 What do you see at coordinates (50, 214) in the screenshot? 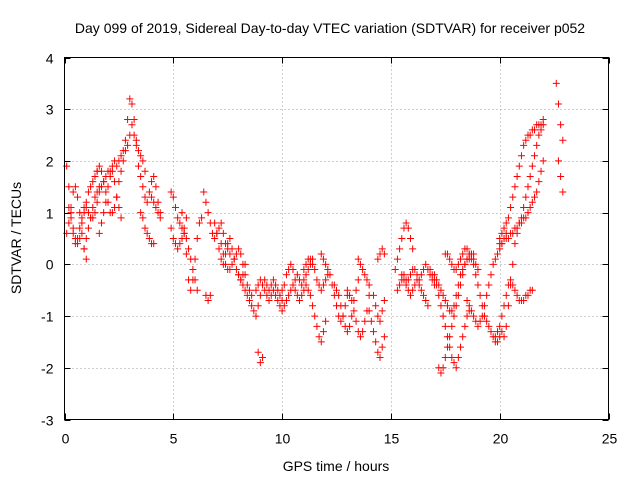
I see `y-tick-label: 1` at bounding box center [50, 214].